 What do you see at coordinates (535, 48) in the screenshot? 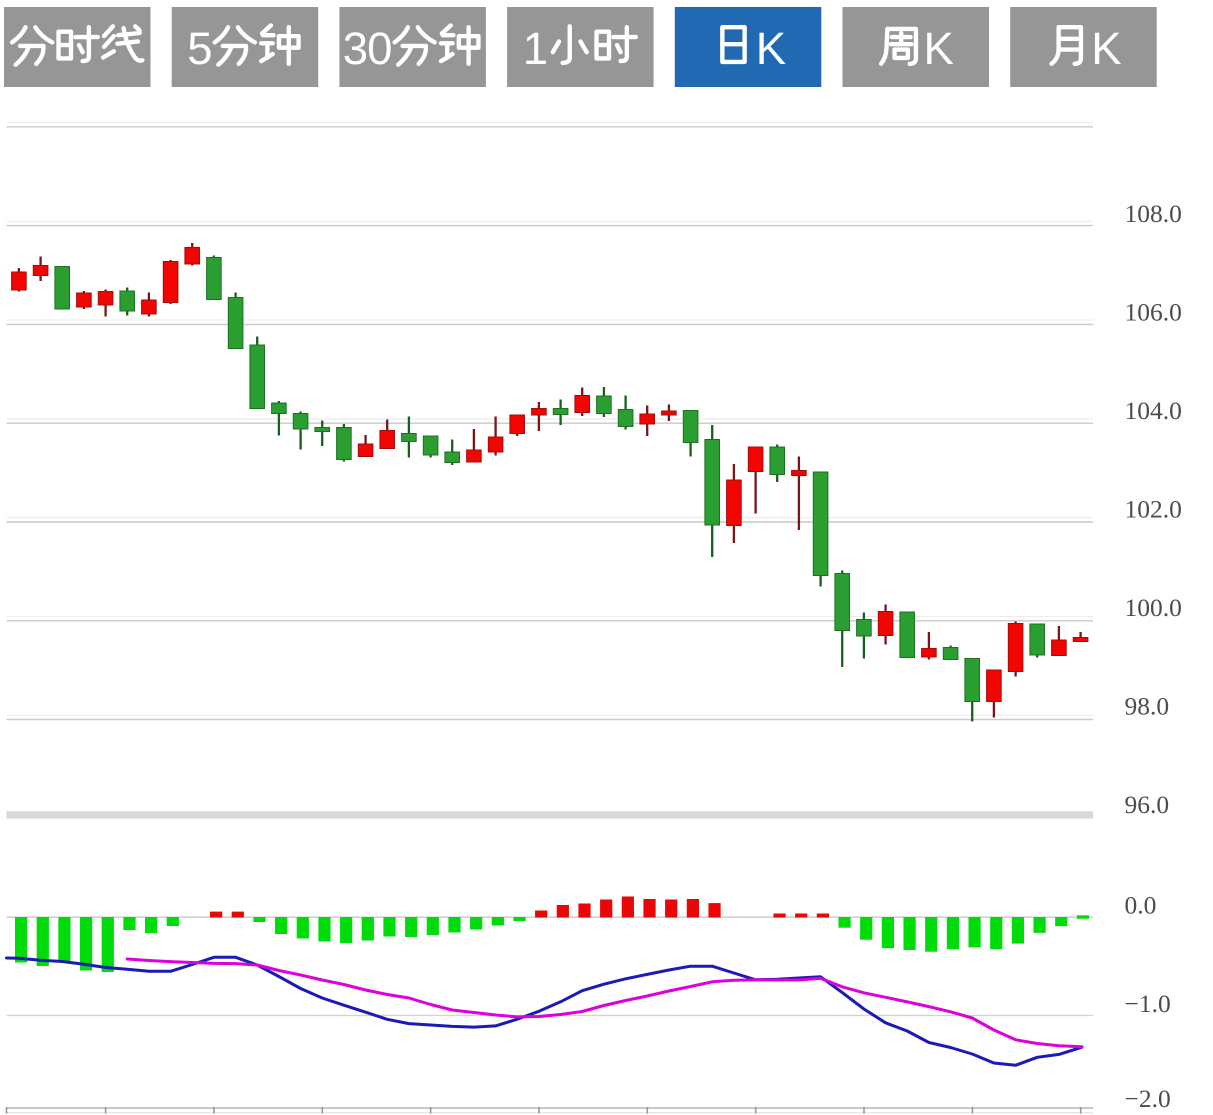
I see `svg-text: 1` at bounding box center [535, 48].